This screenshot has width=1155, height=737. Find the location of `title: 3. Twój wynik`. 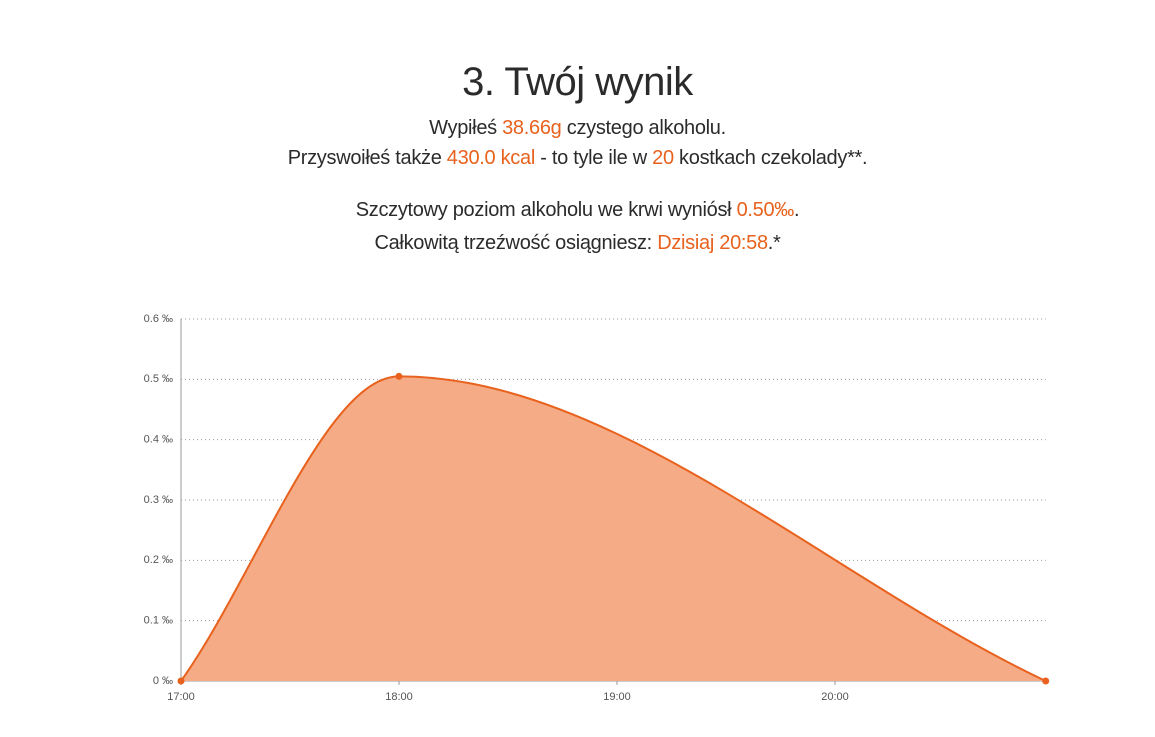

title: 3. Twój wynik is located at coordinates (577, 82).